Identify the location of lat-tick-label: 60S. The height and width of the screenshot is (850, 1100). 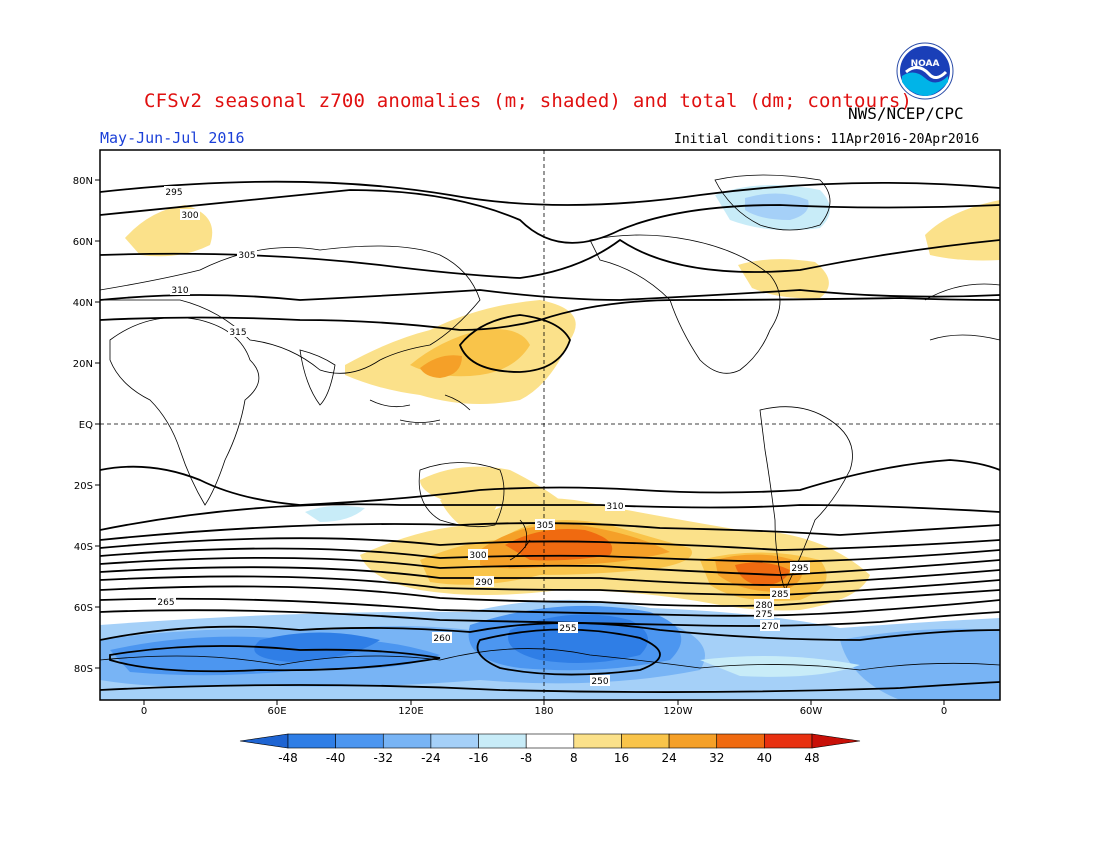
(83, 608).